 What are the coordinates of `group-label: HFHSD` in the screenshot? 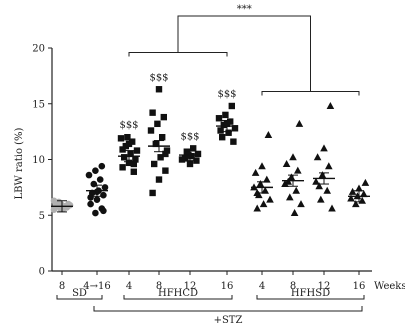 It's located at (310, 293).